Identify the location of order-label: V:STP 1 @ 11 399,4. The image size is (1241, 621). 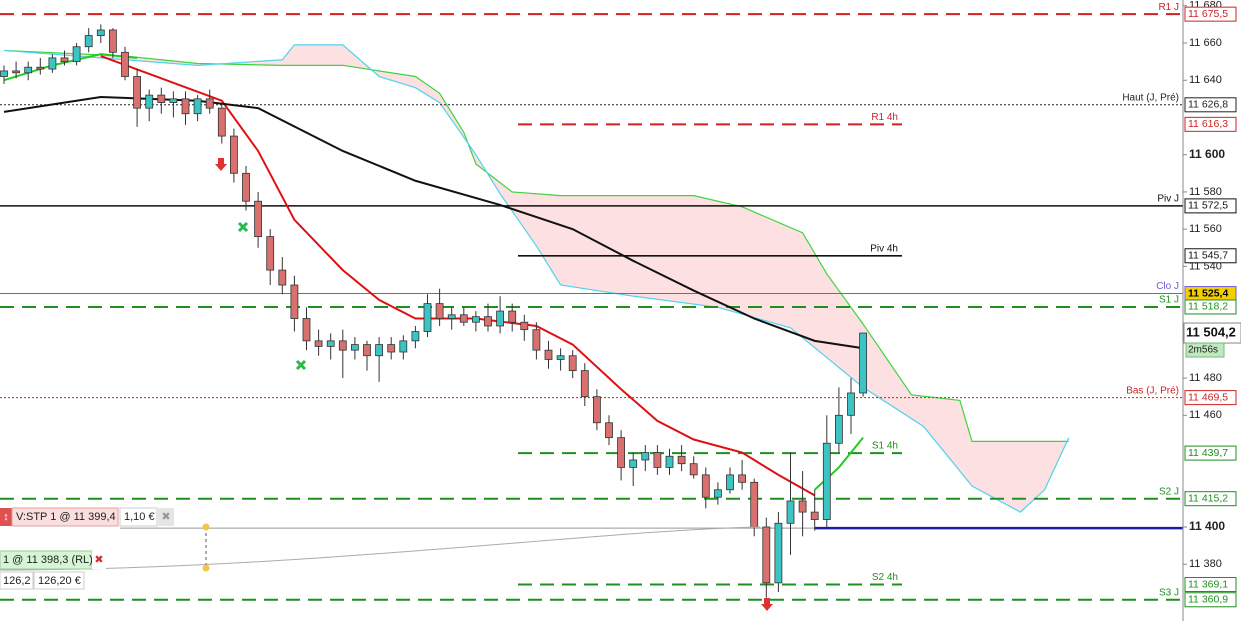
(66, 517).